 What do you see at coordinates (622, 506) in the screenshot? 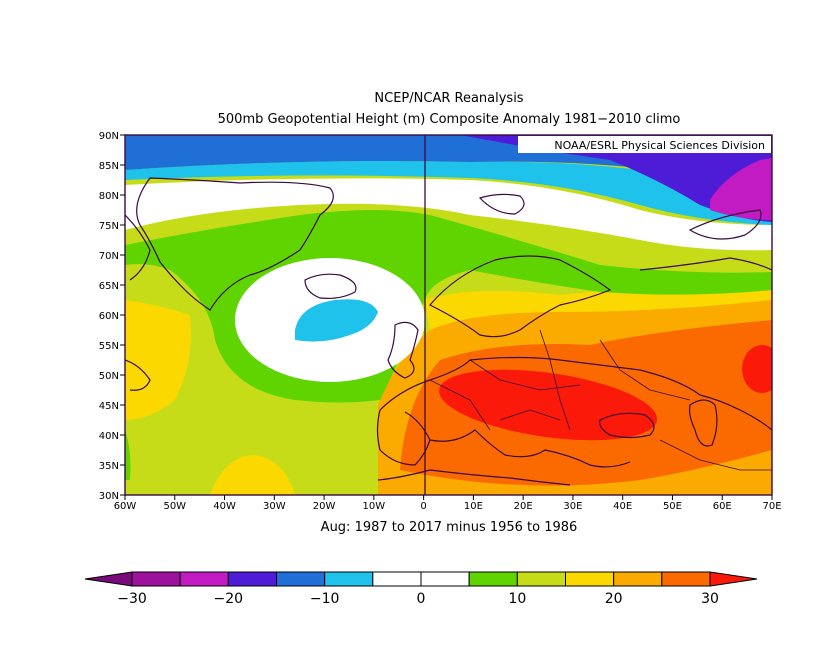
I see `x-tick-label: 40E` at bounding box center [622, 506].